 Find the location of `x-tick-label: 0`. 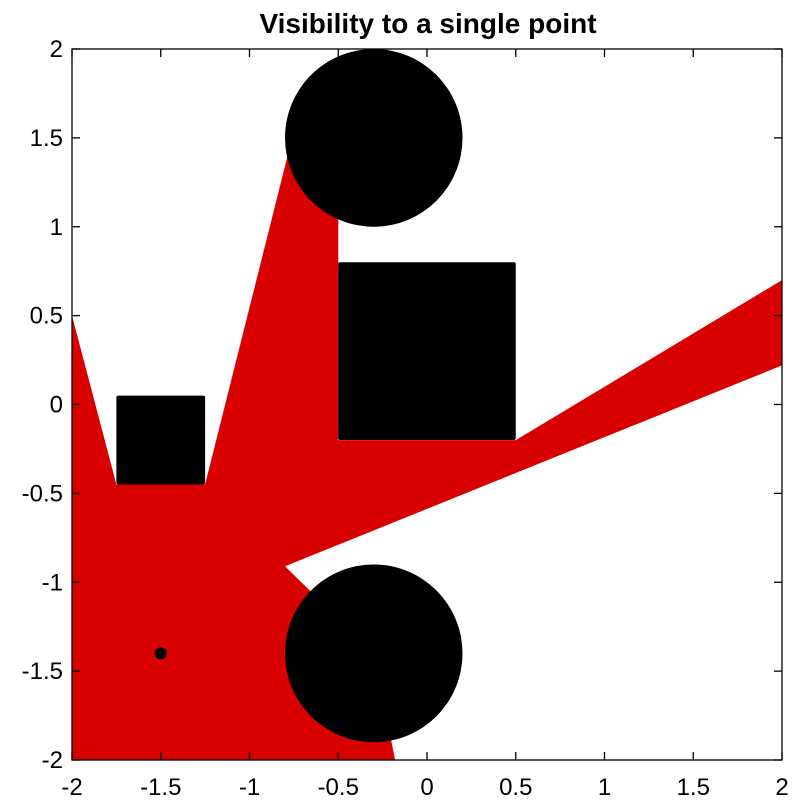

x-tick-label: 0 is located at coordinates (426, 787).